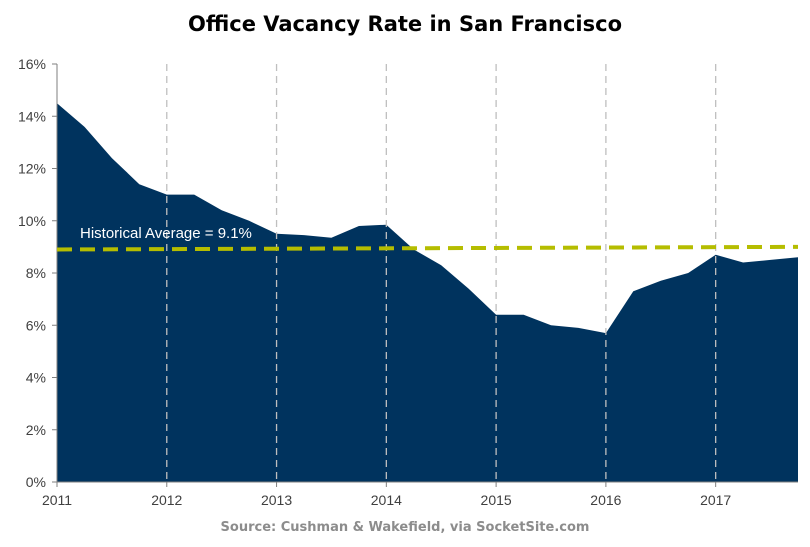 This screenshot has width=810, height=547. What do you see at coordinates (32, 169) in the screenshot?
I see `y-tick-label-12: 12%` at bounding box center [32, 169].